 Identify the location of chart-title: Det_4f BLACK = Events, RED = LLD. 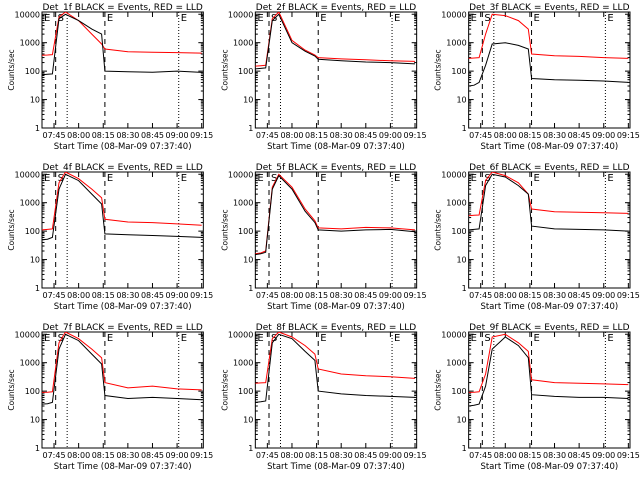
(122, 168).